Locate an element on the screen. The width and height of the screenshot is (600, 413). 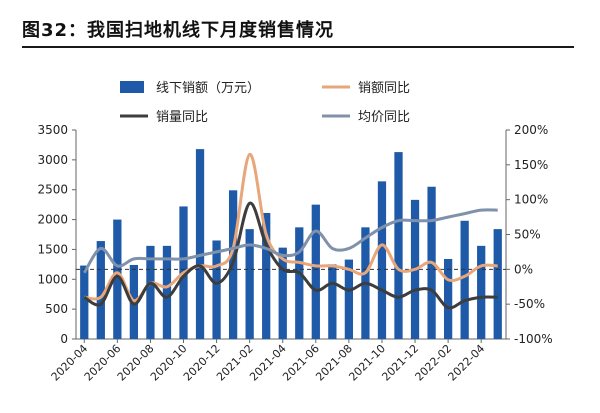
left-tick-label: 1500 is located at coordinates (52, 249).